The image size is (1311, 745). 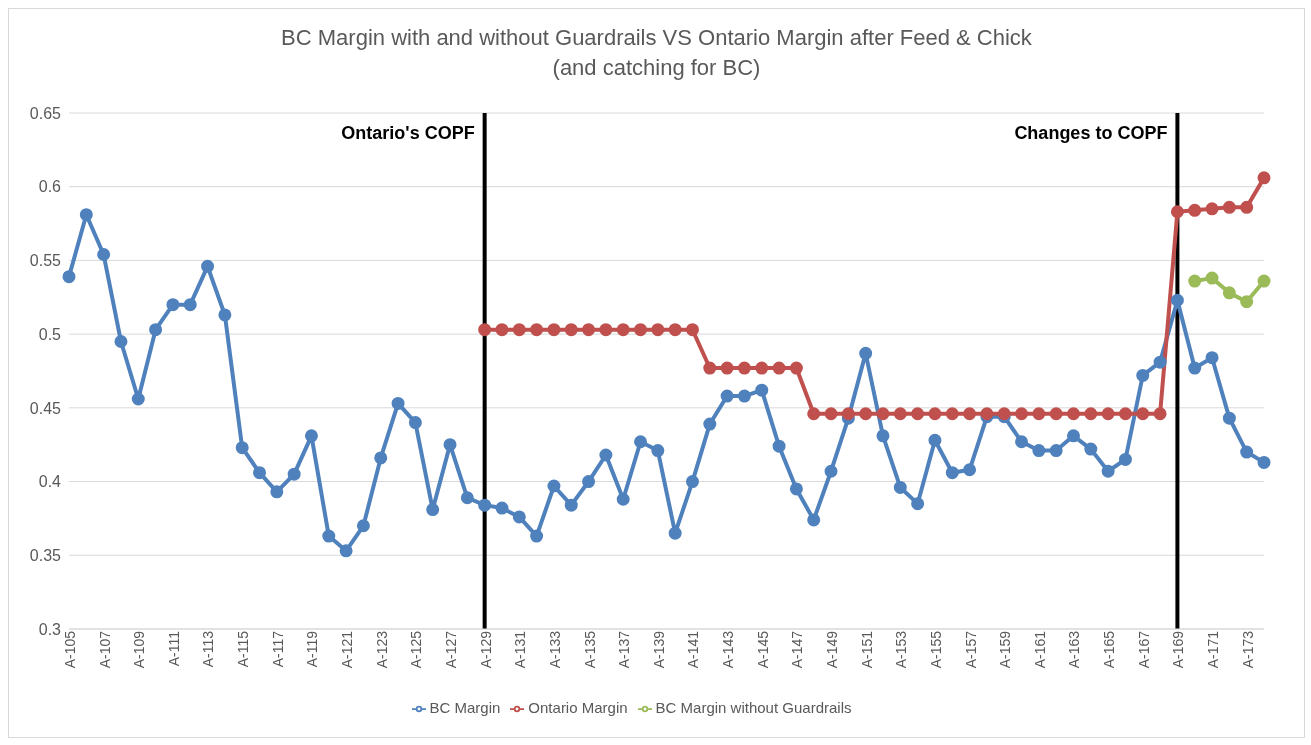 I want to click on y-tick-label: 0.3, so click(x=50, y=629).